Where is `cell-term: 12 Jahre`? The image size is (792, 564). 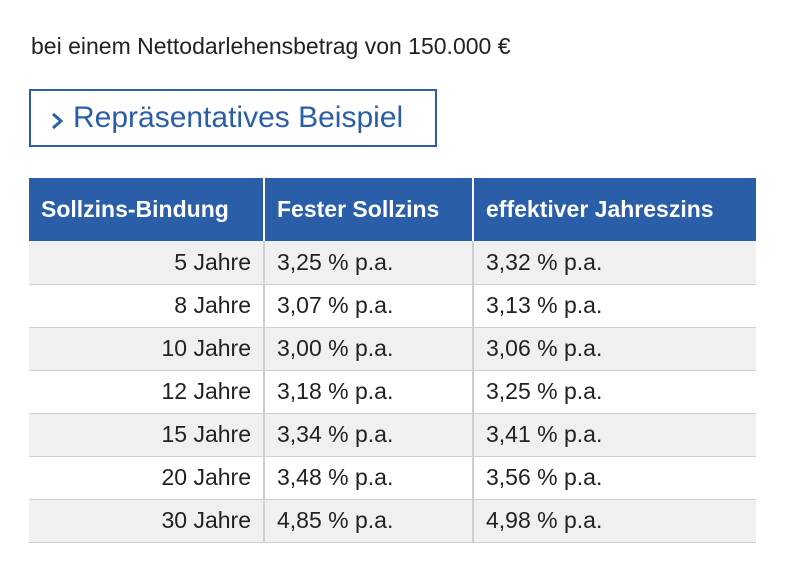
cell-term: 12 Jahre is located at coordinates (146, 392).